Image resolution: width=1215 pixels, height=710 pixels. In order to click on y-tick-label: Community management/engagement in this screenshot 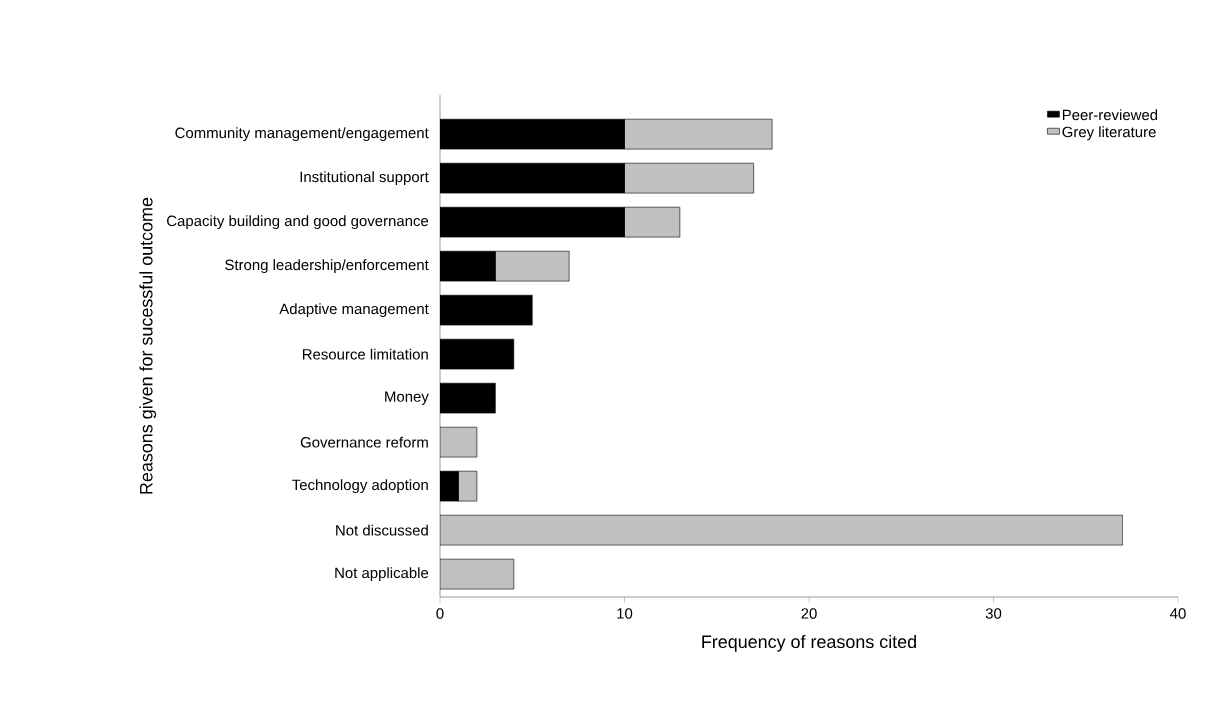, I will do `click(302, 134)`.